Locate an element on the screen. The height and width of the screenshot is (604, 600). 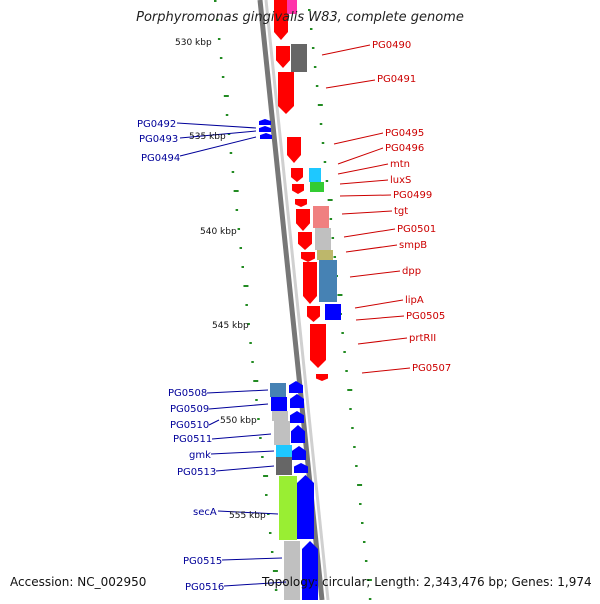
gene-label-PG0492: PG0492 is located at coordinates (156, 124).